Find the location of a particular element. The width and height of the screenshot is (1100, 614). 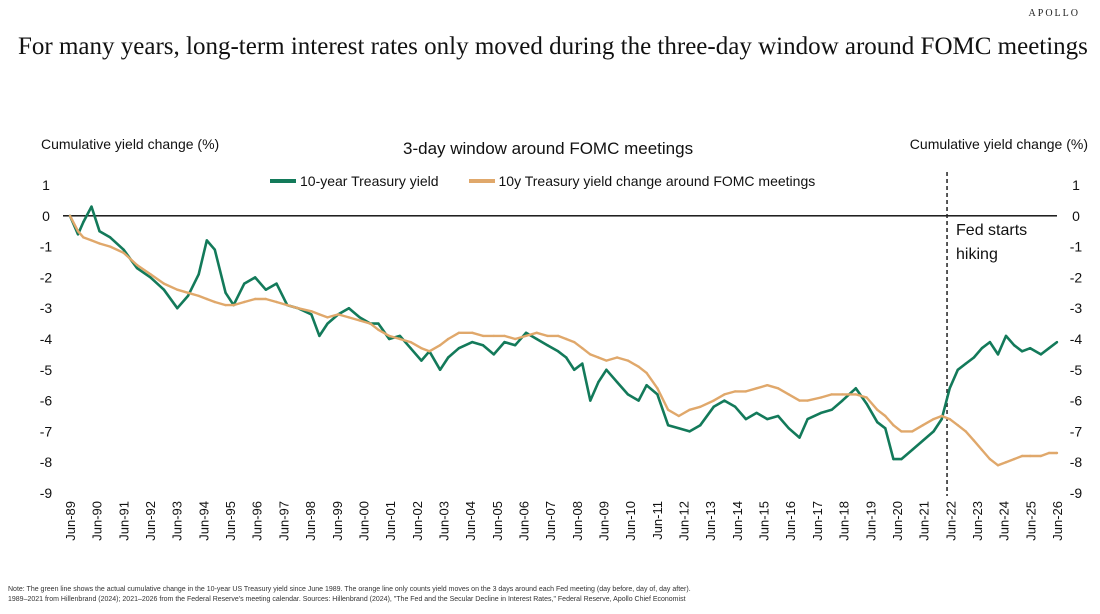

y-tick-label-right: -2 is located at coordinates (1076, 277).